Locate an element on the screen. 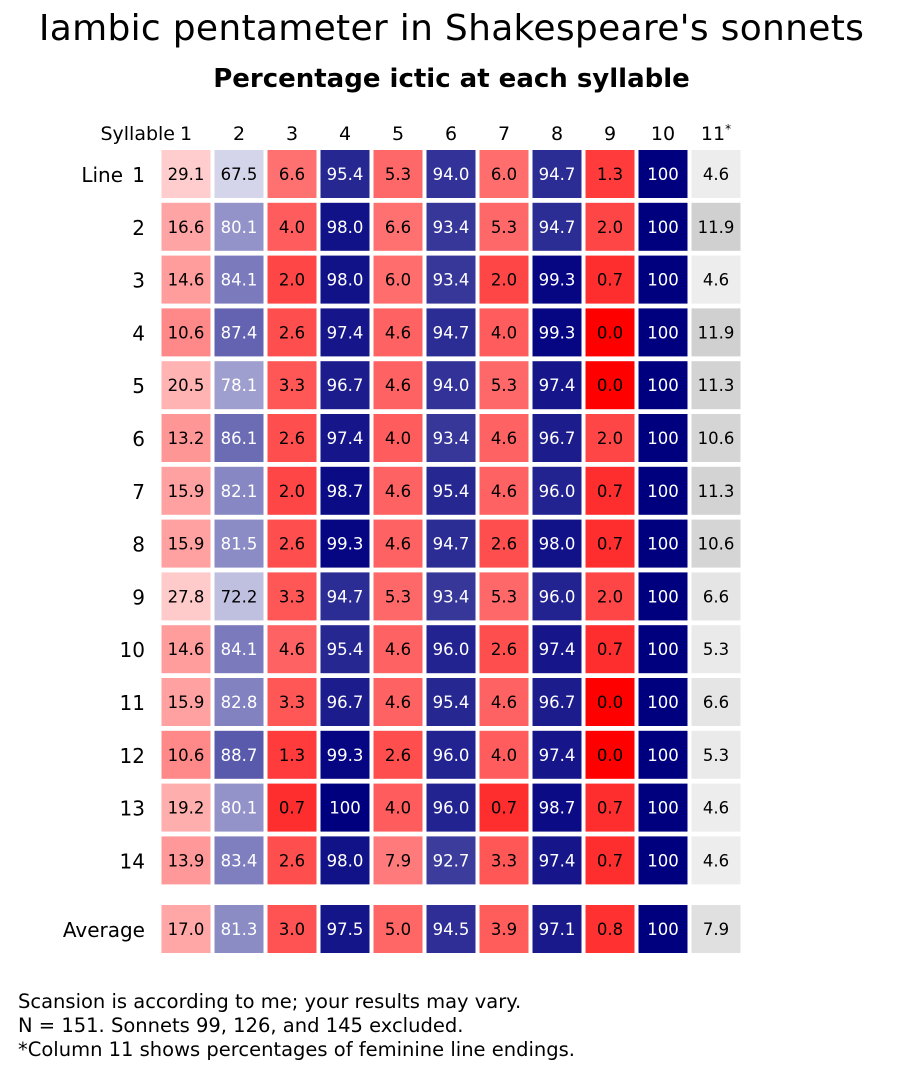  cell-r1-c4-cell is located at coordinates (345, 174).